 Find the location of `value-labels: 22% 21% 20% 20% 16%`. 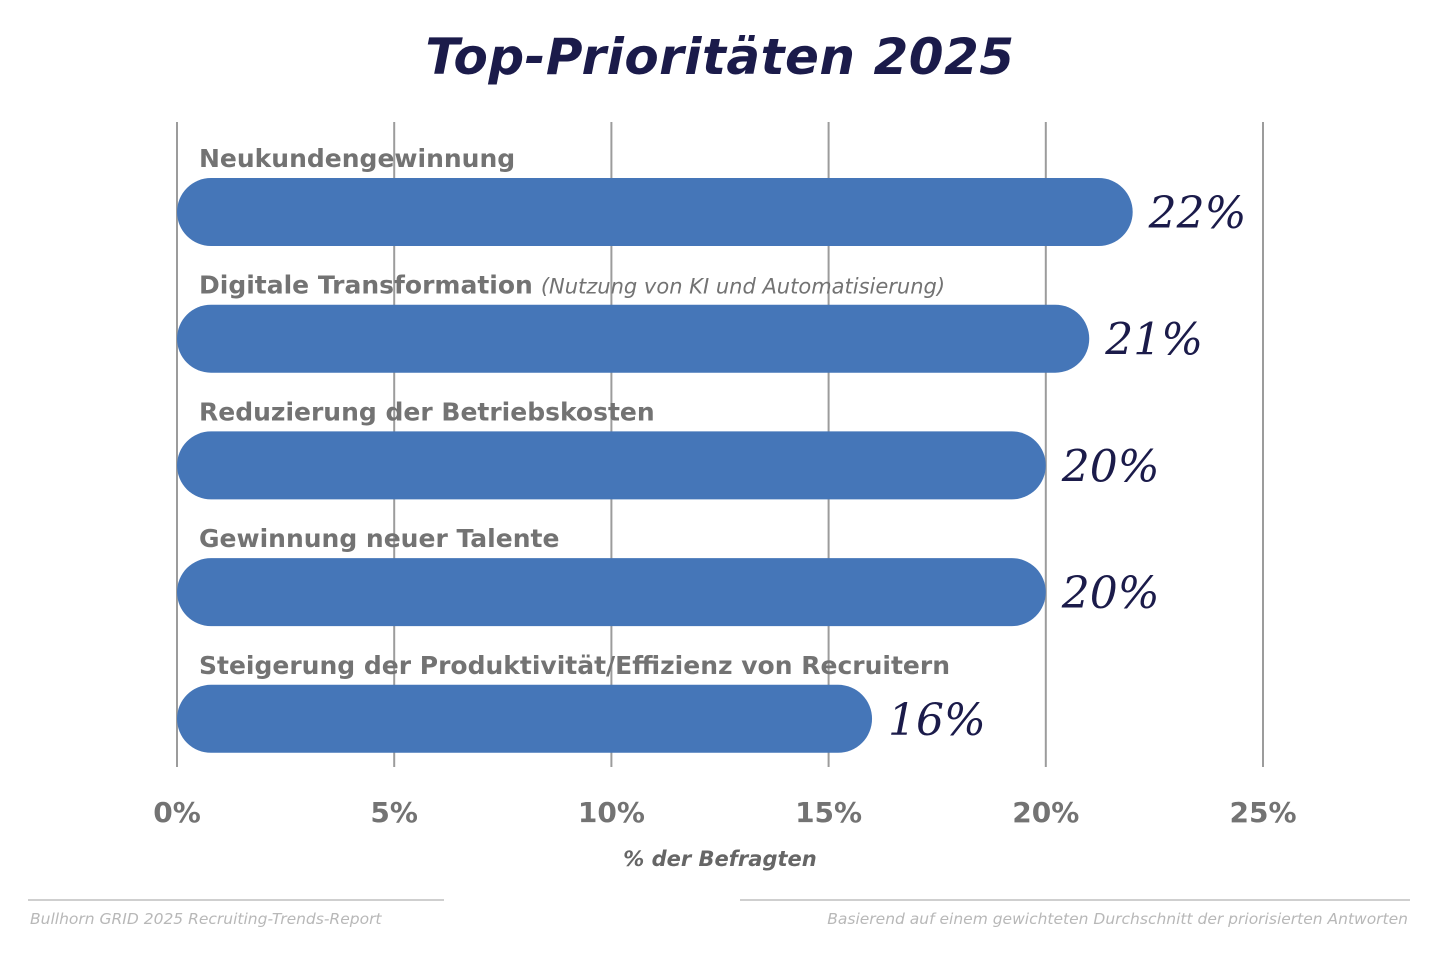

value-labels: 22% 21% 20% 20% 16% is located at coordinates (1067, 467).